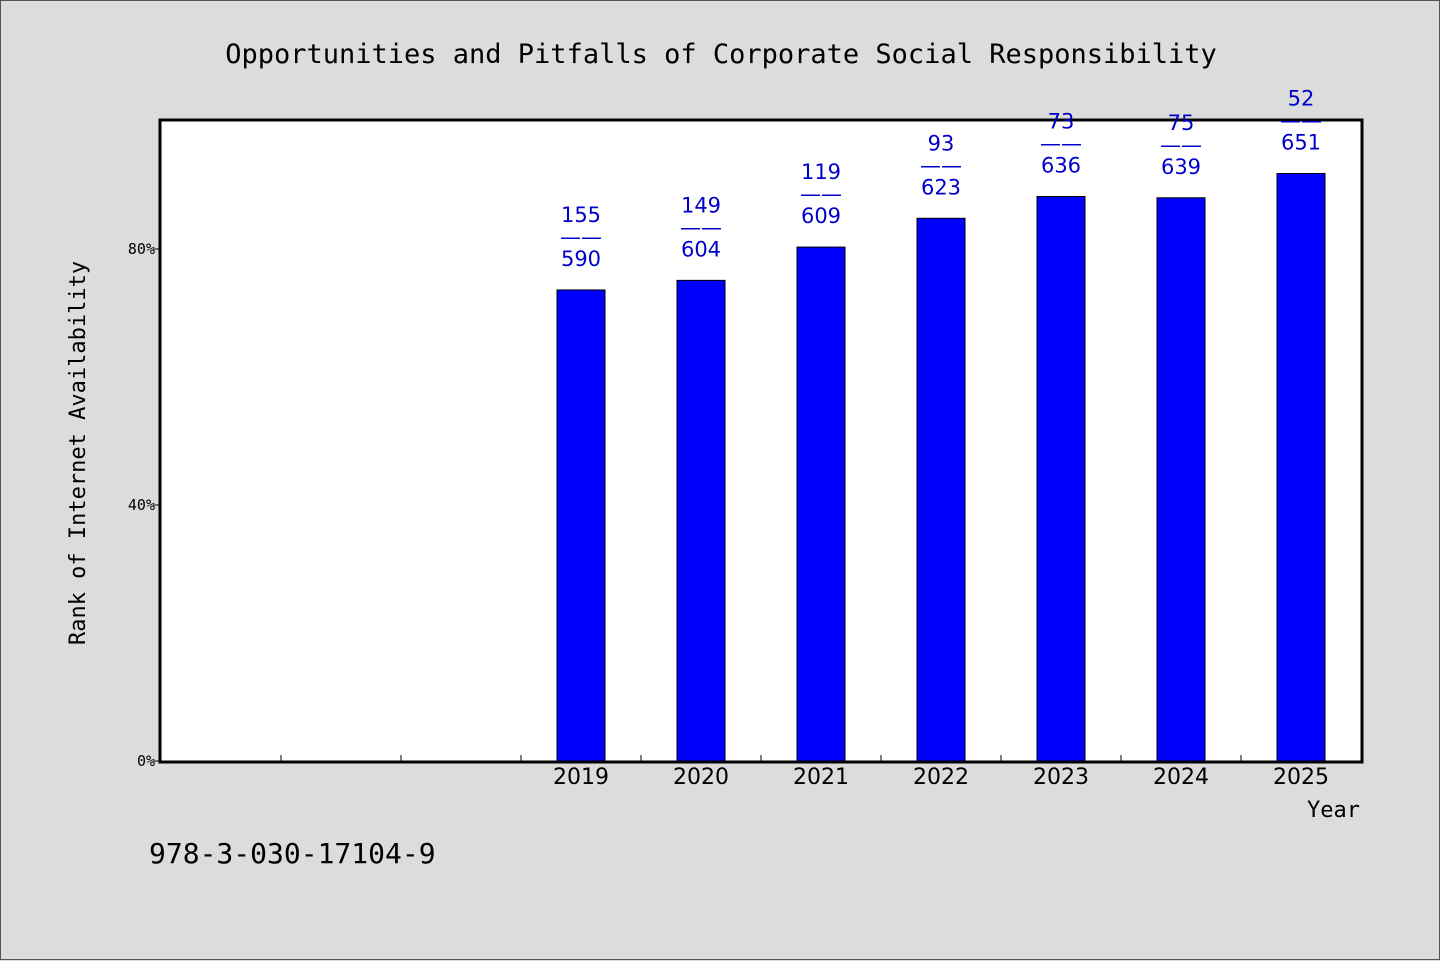 This screenshot has height=961, width=1440. I want to click on data-label-top: 73, so click(1061, 122).